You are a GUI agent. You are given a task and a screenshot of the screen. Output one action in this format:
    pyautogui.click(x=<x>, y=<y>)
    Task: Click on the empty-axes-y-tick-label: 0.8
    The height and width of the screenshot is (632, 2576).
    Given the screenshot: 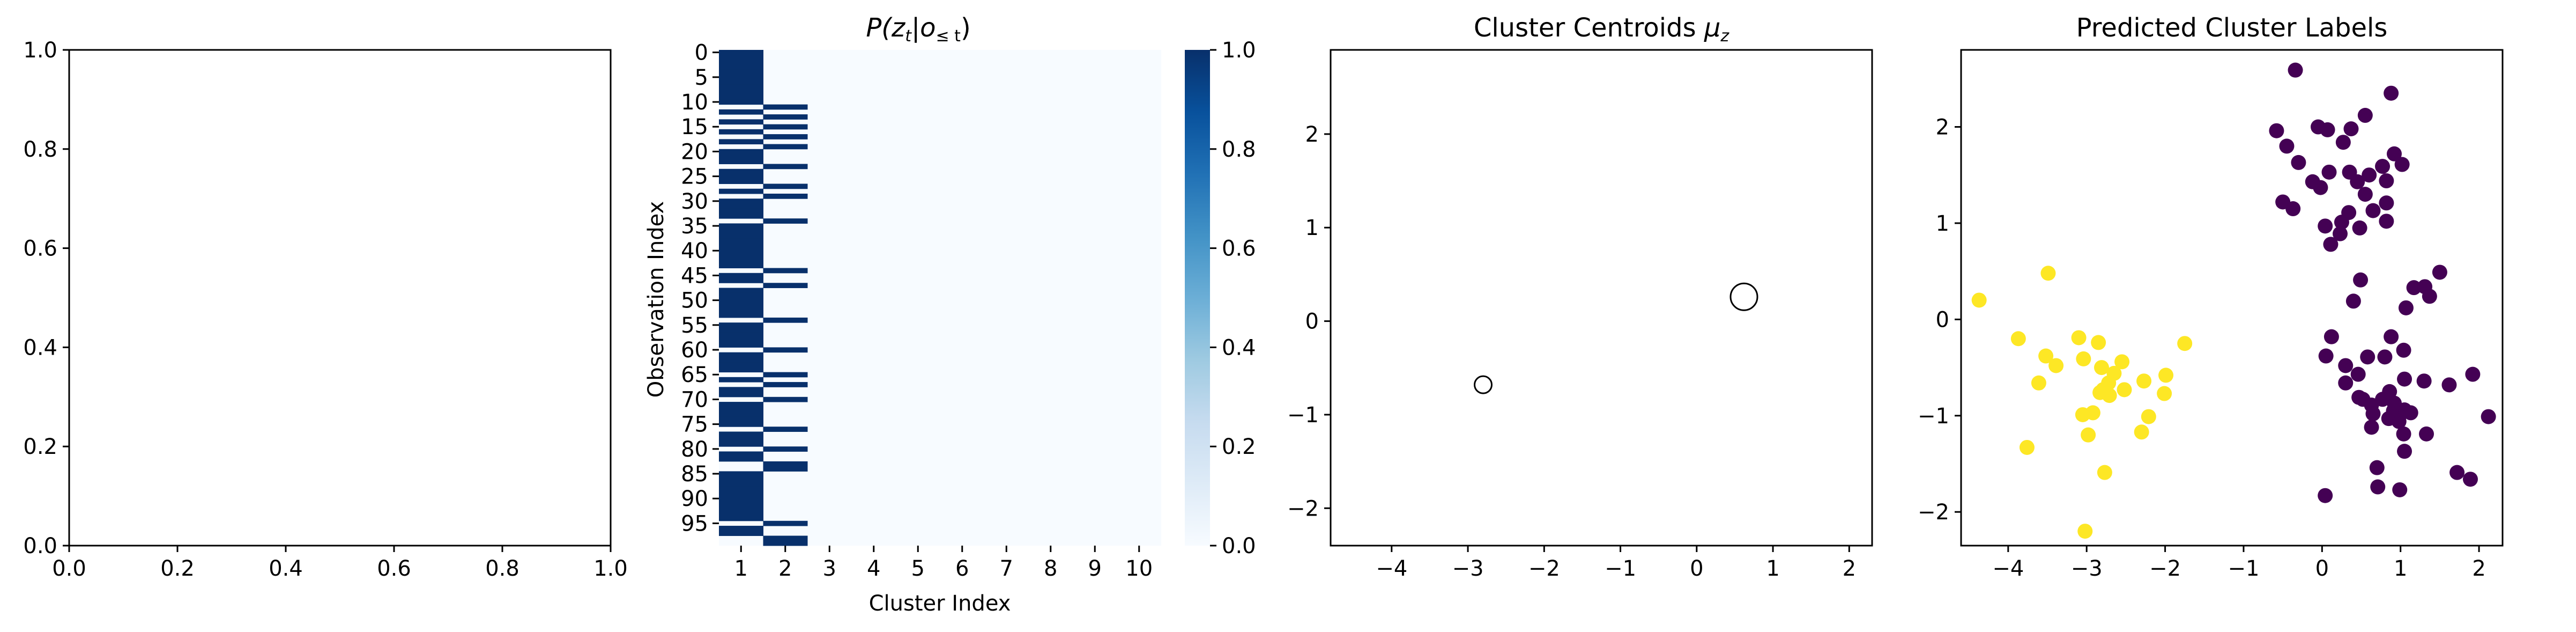 What is the action you would take?
    pyautogui.click(x=40, y=149)
    